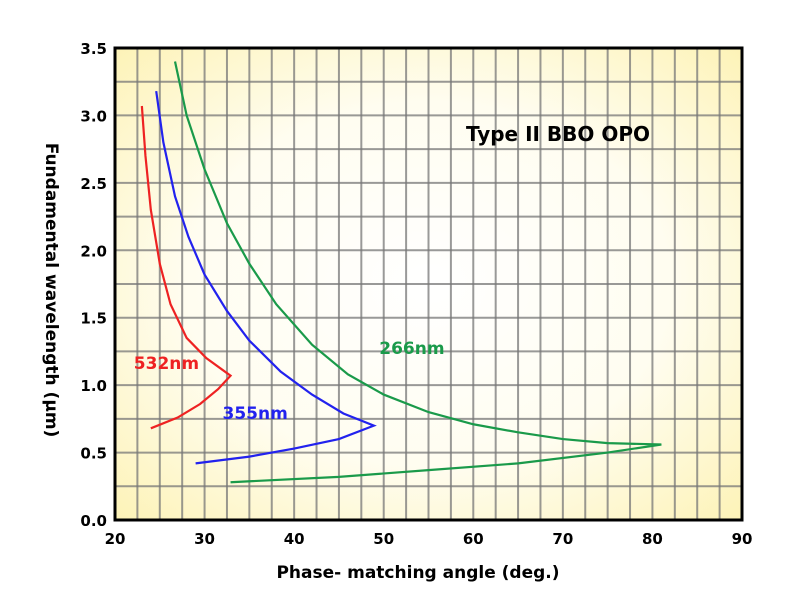  Describe the element at coordinates (289, 381) in the screenshot. I see `annotations: 532nm 355nm 266nm` at that location.